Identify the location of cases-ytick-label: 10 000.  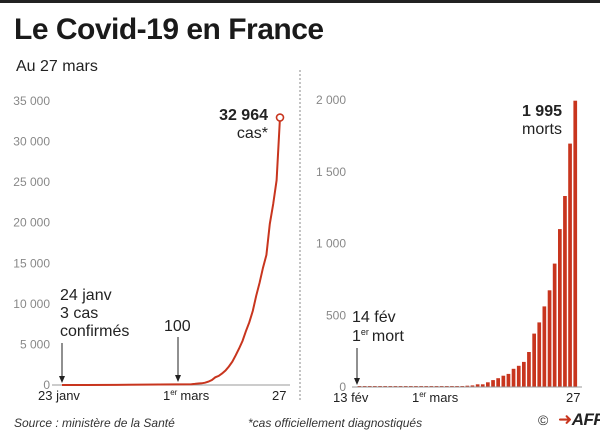
(31, 304).